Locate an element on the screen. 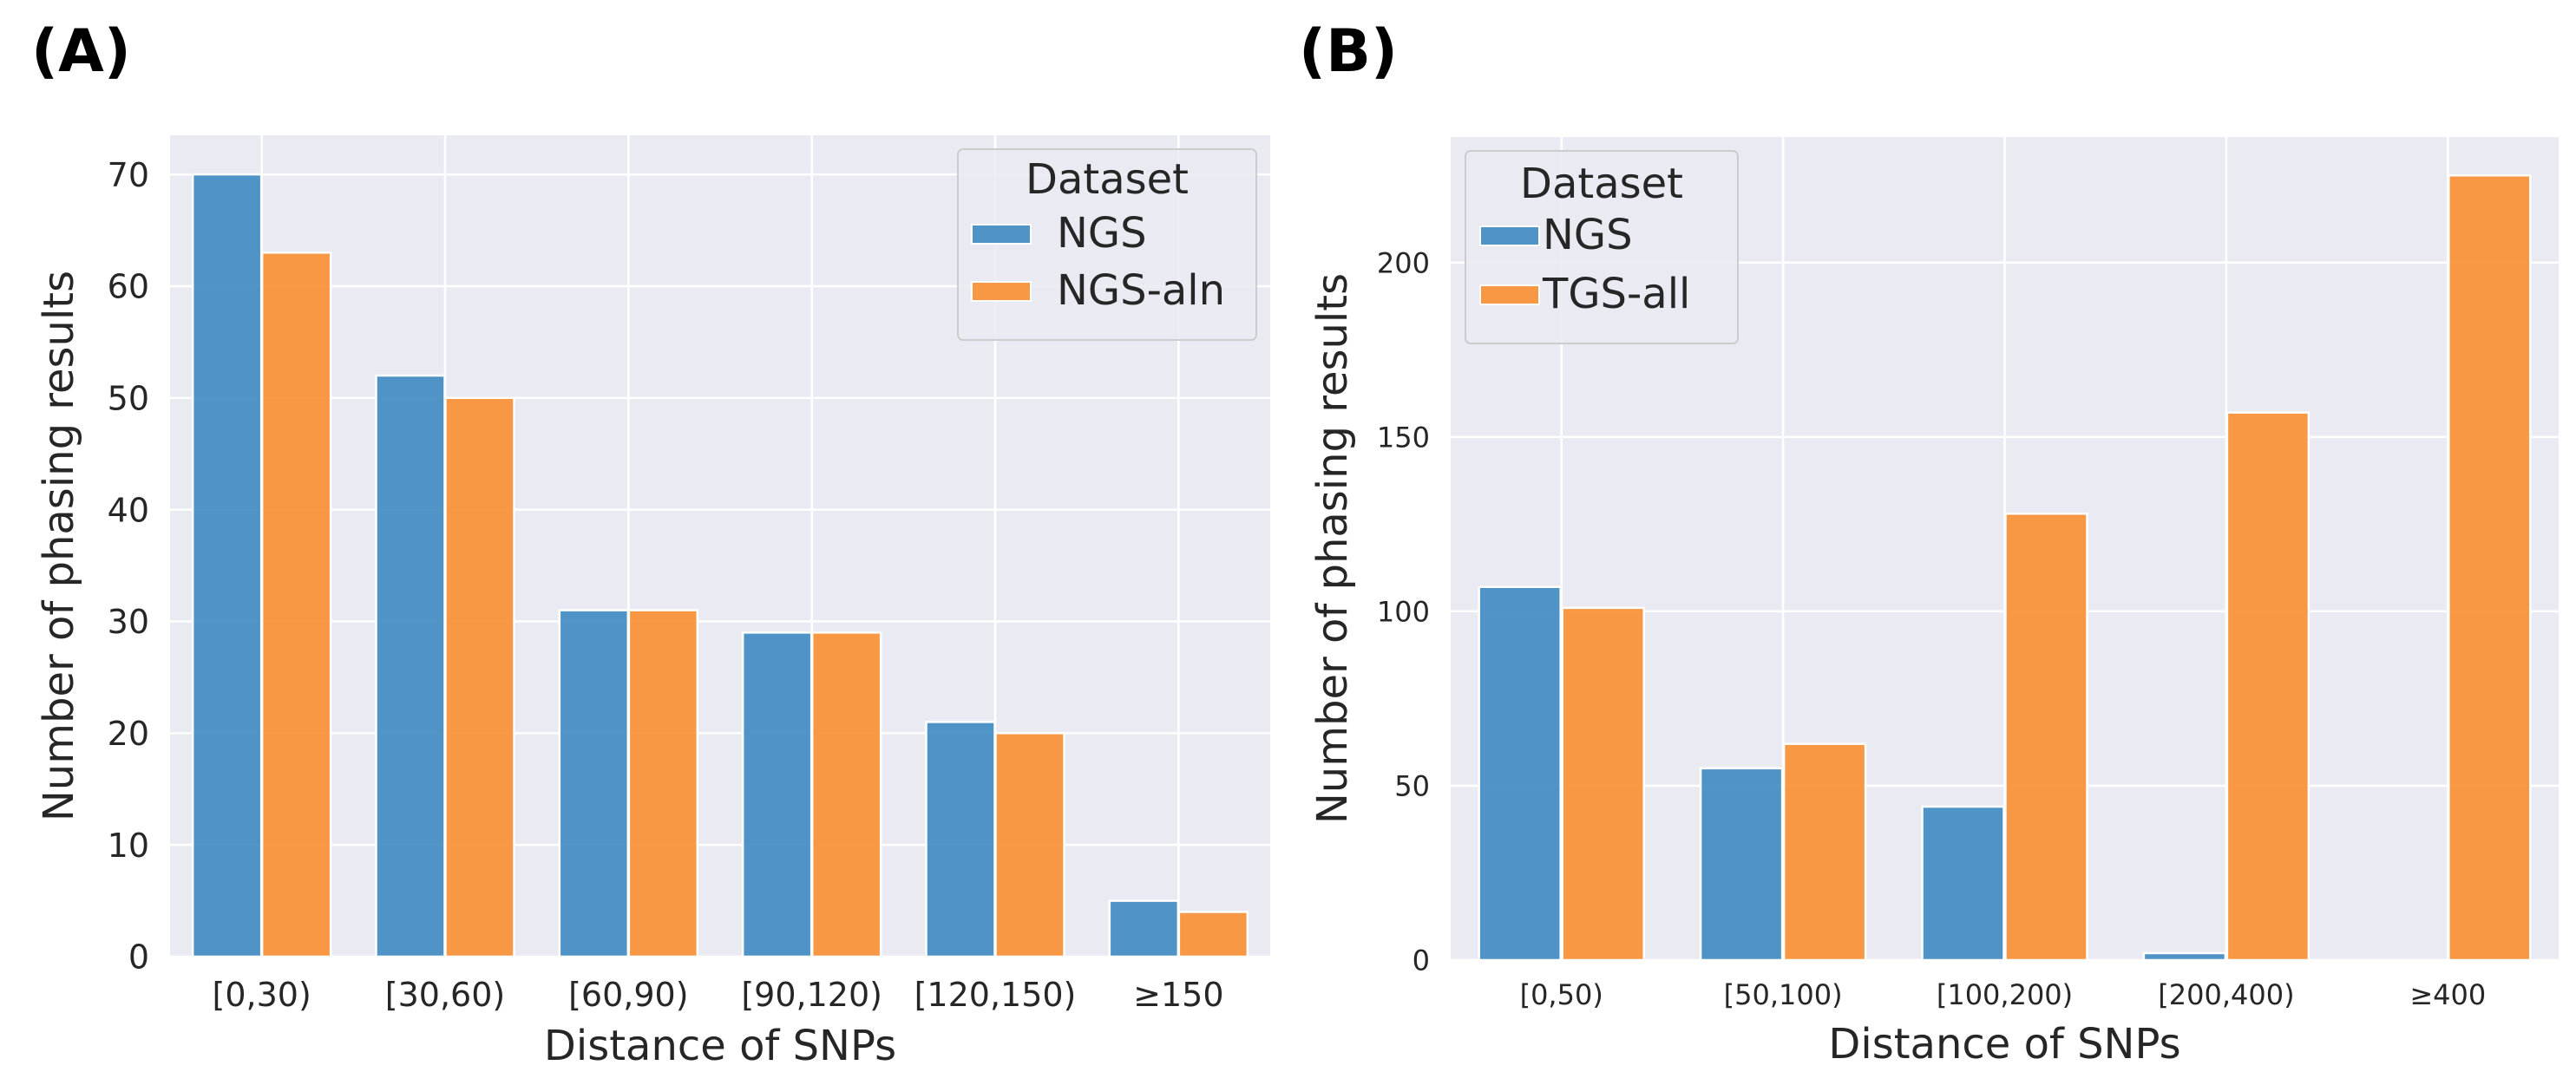  panel-label: (A) is located at coordinates (81, 51).